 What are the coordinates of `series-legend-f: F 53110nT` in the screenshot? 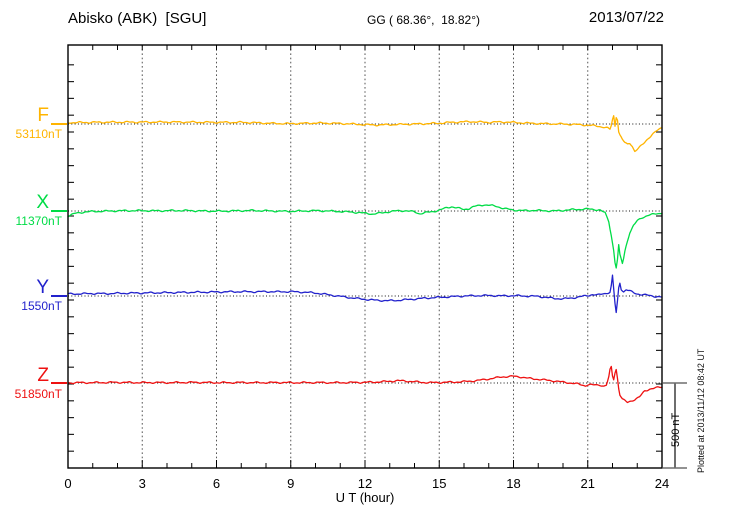 It's located at (31, 123).